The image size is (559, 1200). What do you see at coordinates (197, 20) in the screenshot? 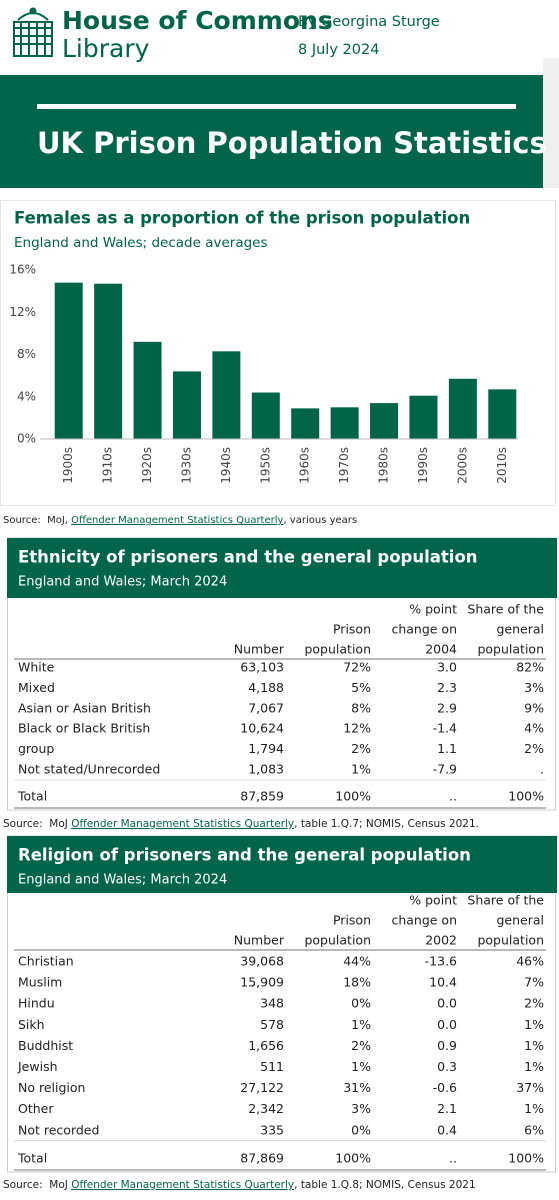
I see `logo-text: House of Commons` at bounding box center [197, 20].